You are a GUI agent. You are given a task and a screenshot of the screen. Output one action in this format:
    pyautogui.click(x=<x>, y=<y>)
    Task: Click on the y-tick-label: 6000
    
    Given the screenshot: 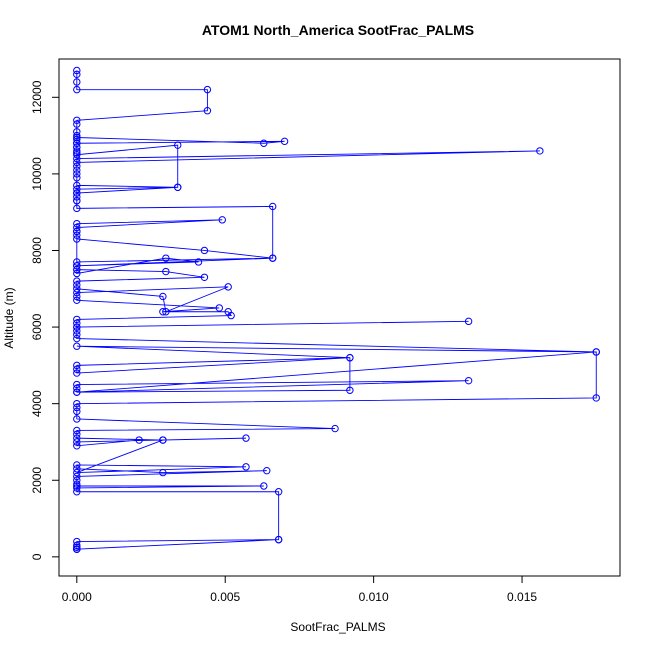 What is the action you would take?
    pyautogui.click(x=37, y=326)
    